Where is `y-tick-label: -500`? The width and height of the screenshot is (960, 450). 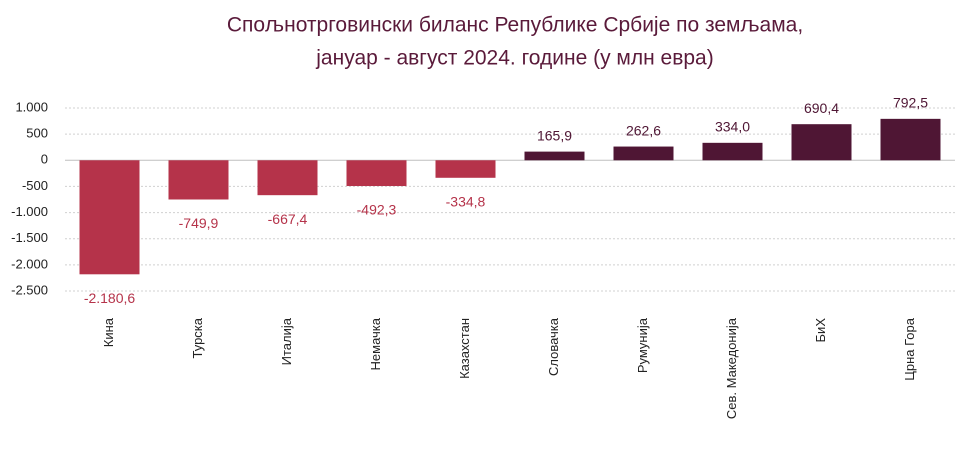 y-tick-label: -500 is located at coordinates (35, 185).